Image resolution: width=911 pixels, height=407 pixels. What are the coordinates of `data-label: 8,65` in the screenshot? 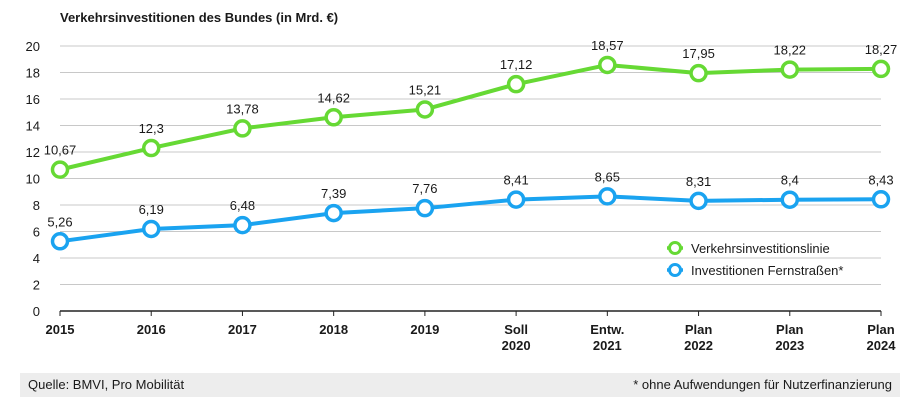 It's located at (607, 176).